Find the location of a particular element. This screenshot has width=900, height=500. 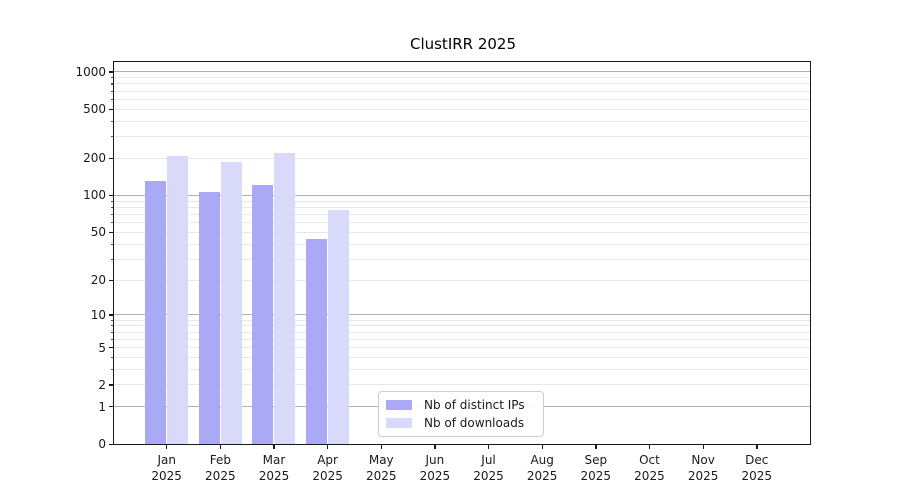

y-tick-label: 2 is located at coordinates (102, 384).